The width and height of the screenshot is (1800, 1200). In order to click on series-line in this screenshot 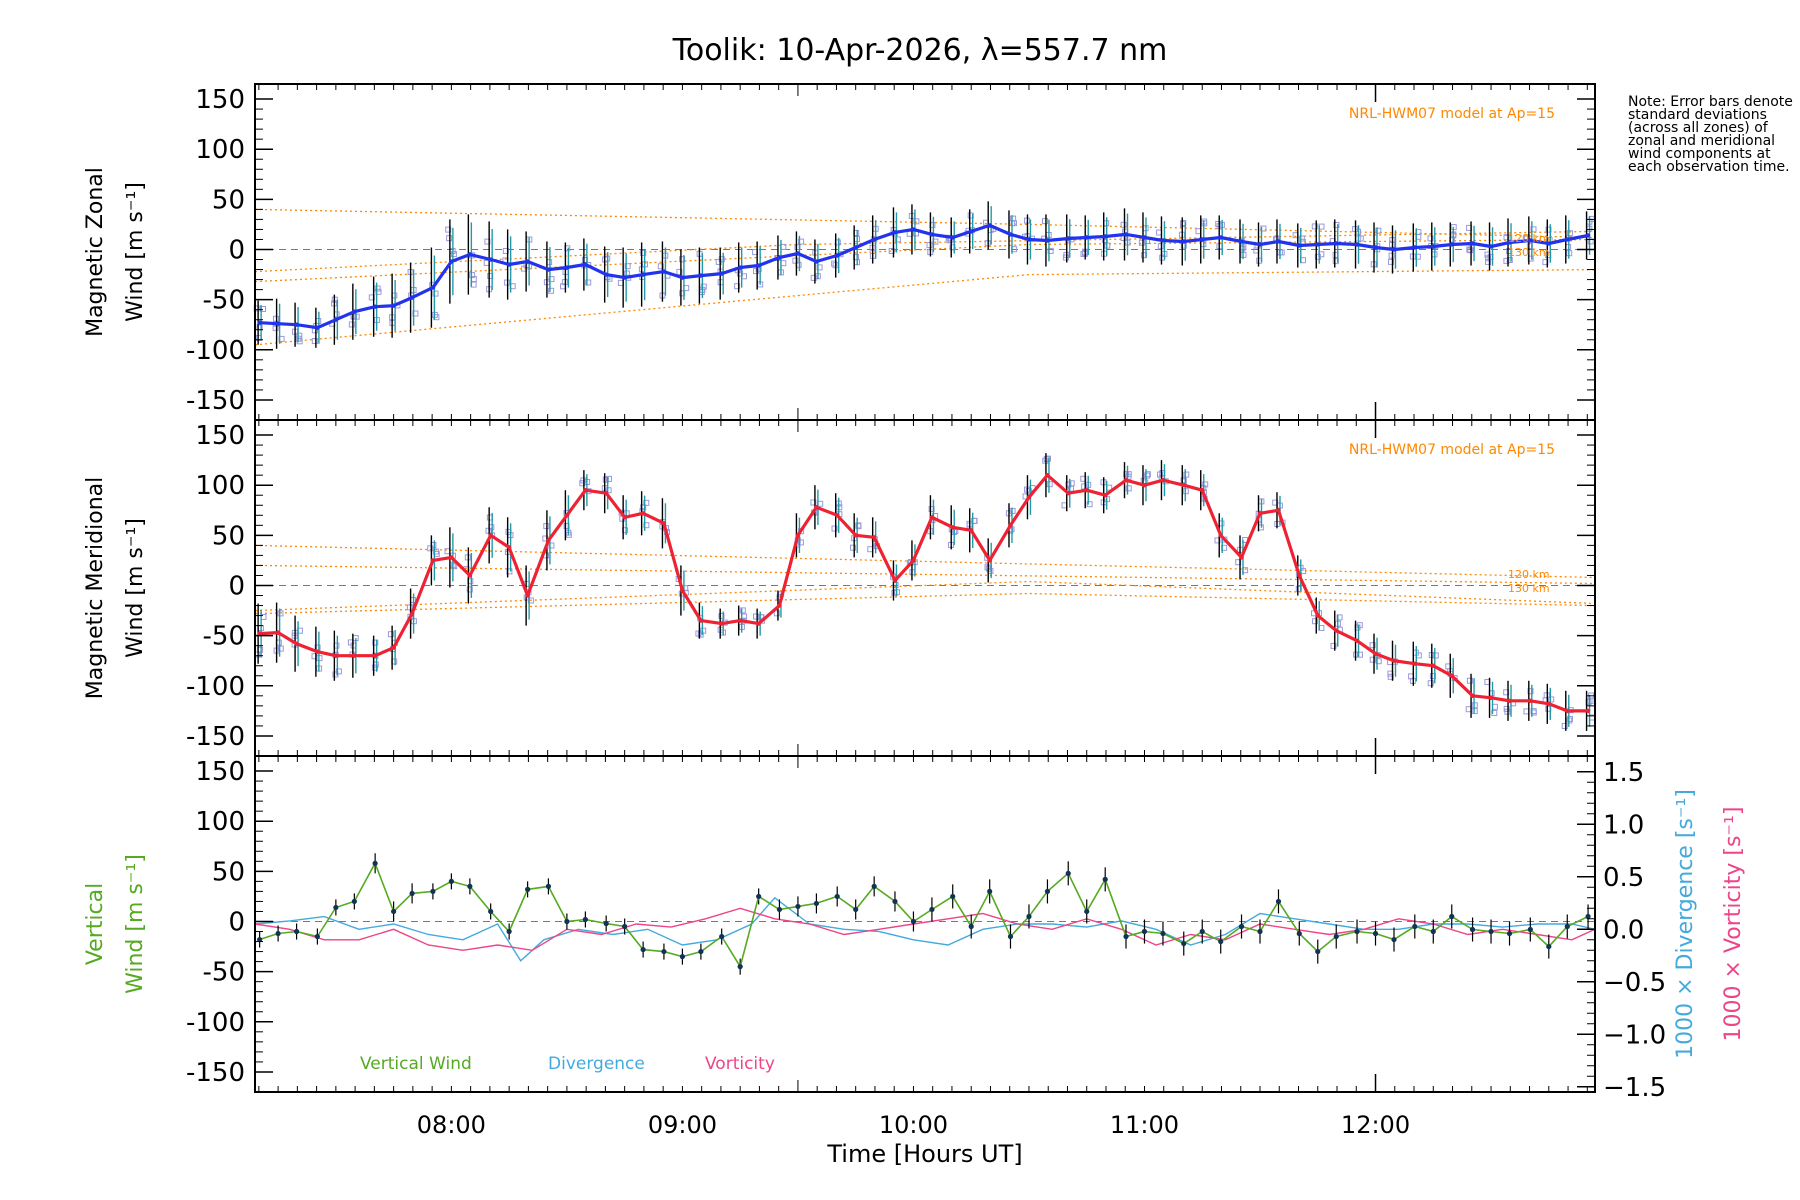, I will do `click(924, 276)`.